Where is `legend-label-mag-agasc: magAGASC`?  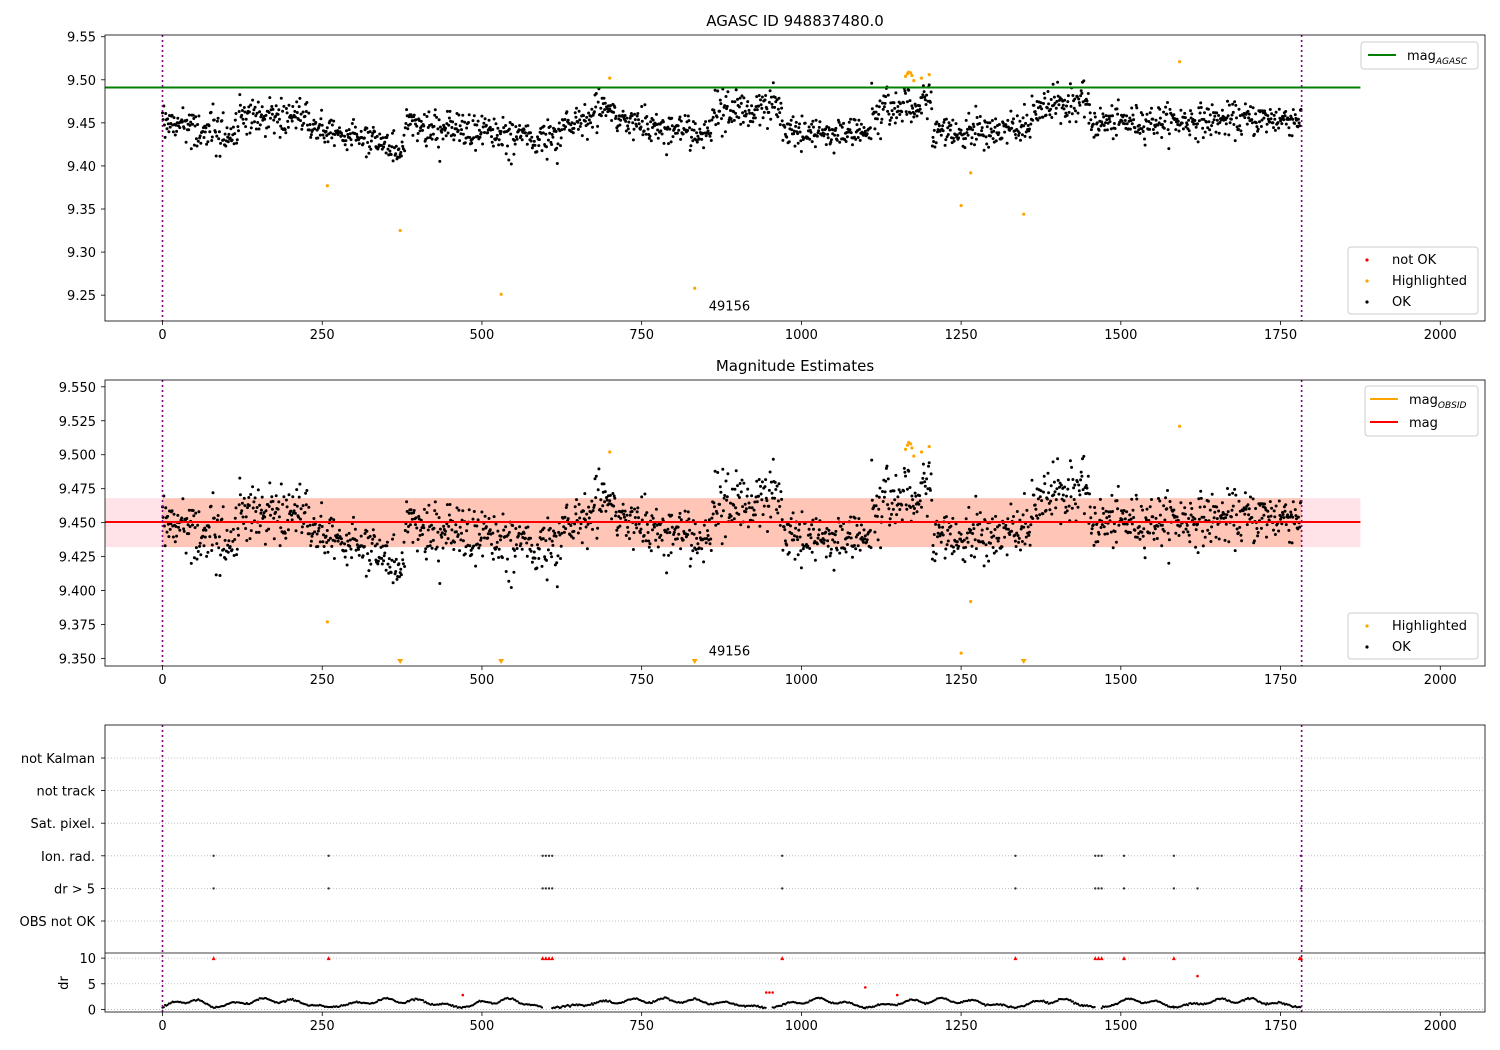
legend-label-mag-agasc: magAGASC is located at coordinates (1437, 58).